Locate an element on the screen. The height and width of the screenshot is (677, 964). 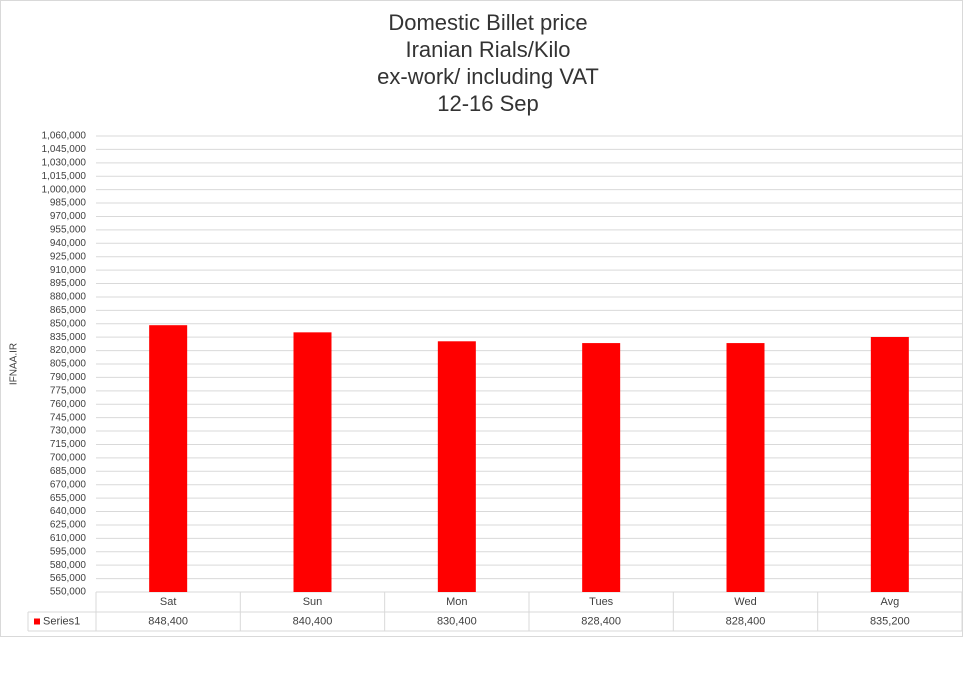
x-tick-label: Mon is located at coordinates (456, 602).